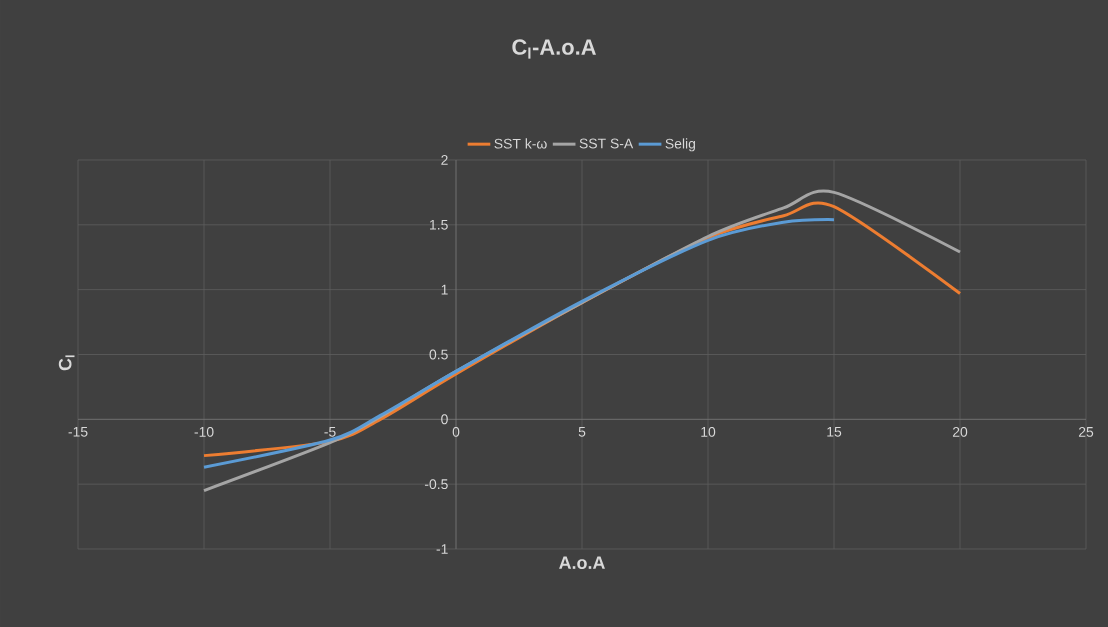  What do you see at coordinates (708, 431) in the screenshot?
I see `x-tick-label: 10` at bounding box center [708, 431].